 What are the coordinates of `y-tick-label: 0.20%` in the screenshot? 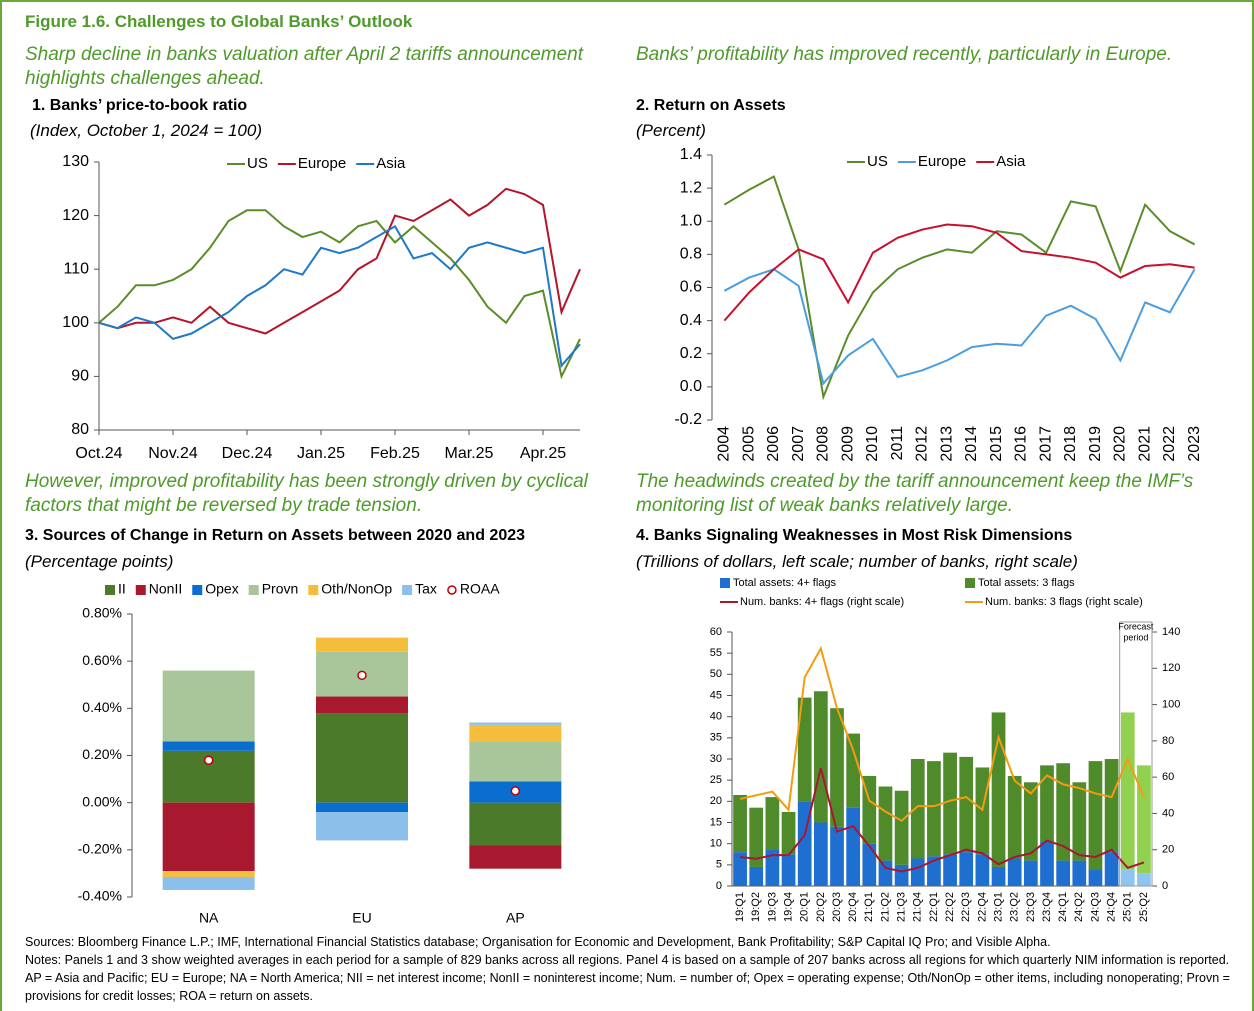 It's located at (102, 754).